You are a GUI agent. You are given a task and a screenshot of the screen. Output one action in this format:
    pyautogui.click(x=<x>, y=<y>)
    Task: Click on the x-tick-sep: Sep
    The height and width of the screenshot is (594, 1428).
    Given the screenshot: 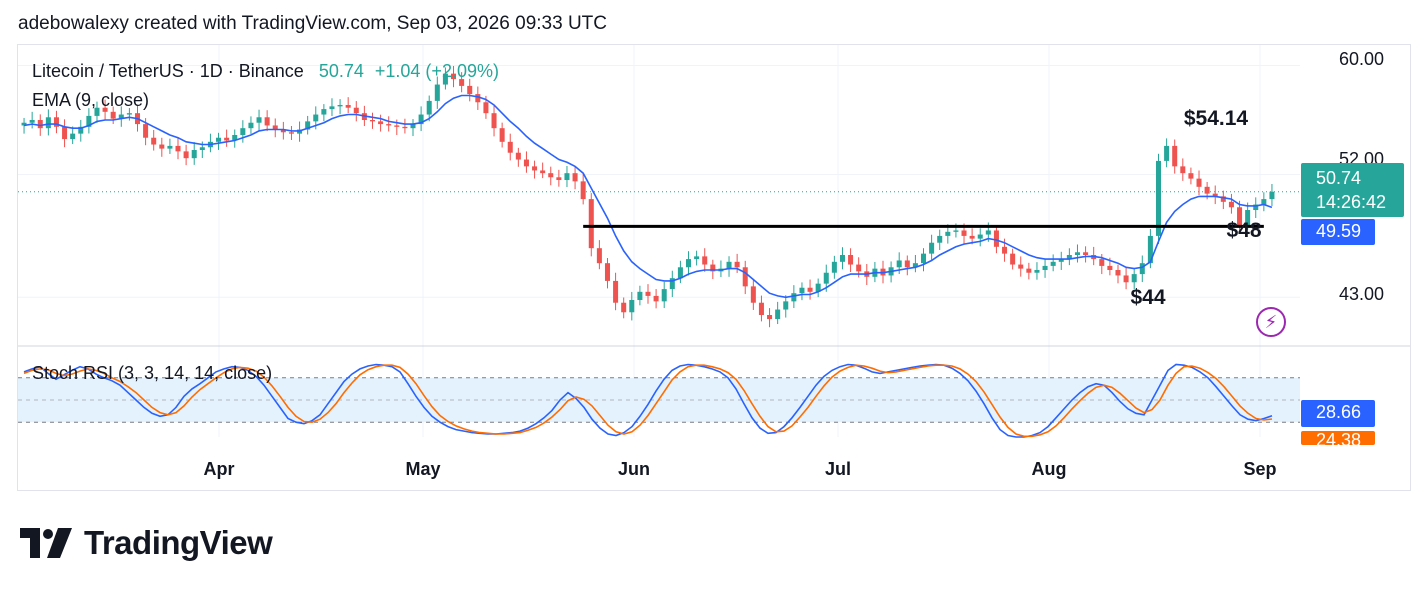 What is the action you would take?
    pyautogui.click(x=1260, y=469)
    